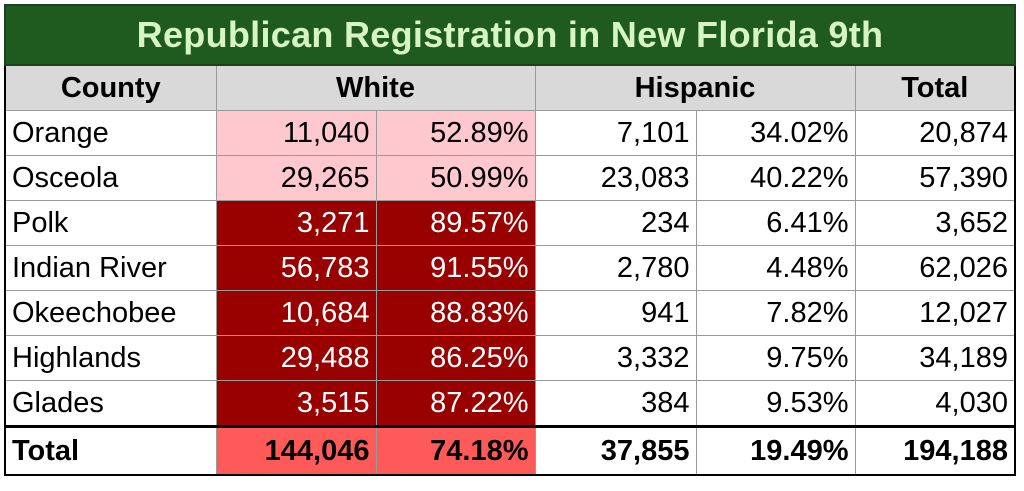  Describe the element at coordinates (615, 268) in the screenshot. I see `hispanic-count-cell: 2,780` at that location.